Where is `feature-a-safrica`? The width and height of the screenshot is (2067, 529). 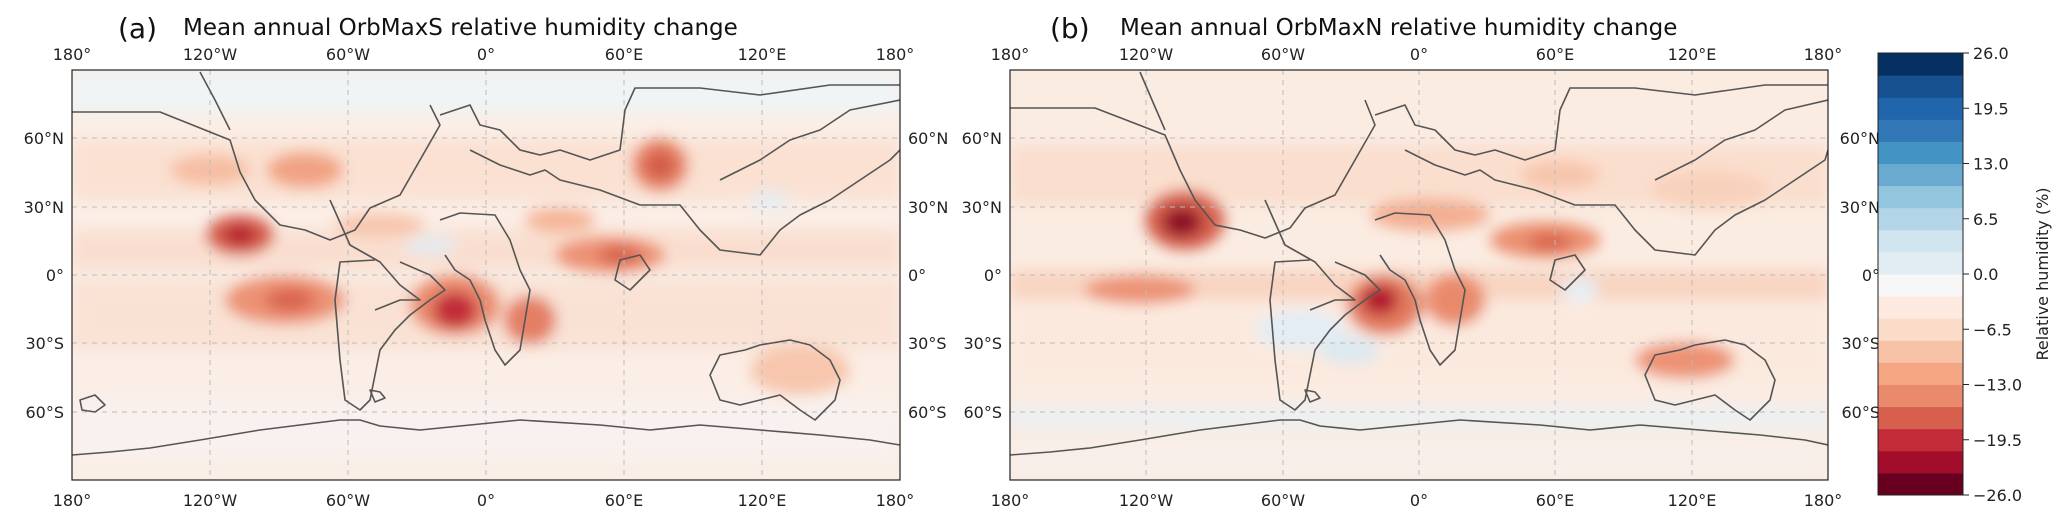 feature-a-safrica is located at coordinates (530, 320).